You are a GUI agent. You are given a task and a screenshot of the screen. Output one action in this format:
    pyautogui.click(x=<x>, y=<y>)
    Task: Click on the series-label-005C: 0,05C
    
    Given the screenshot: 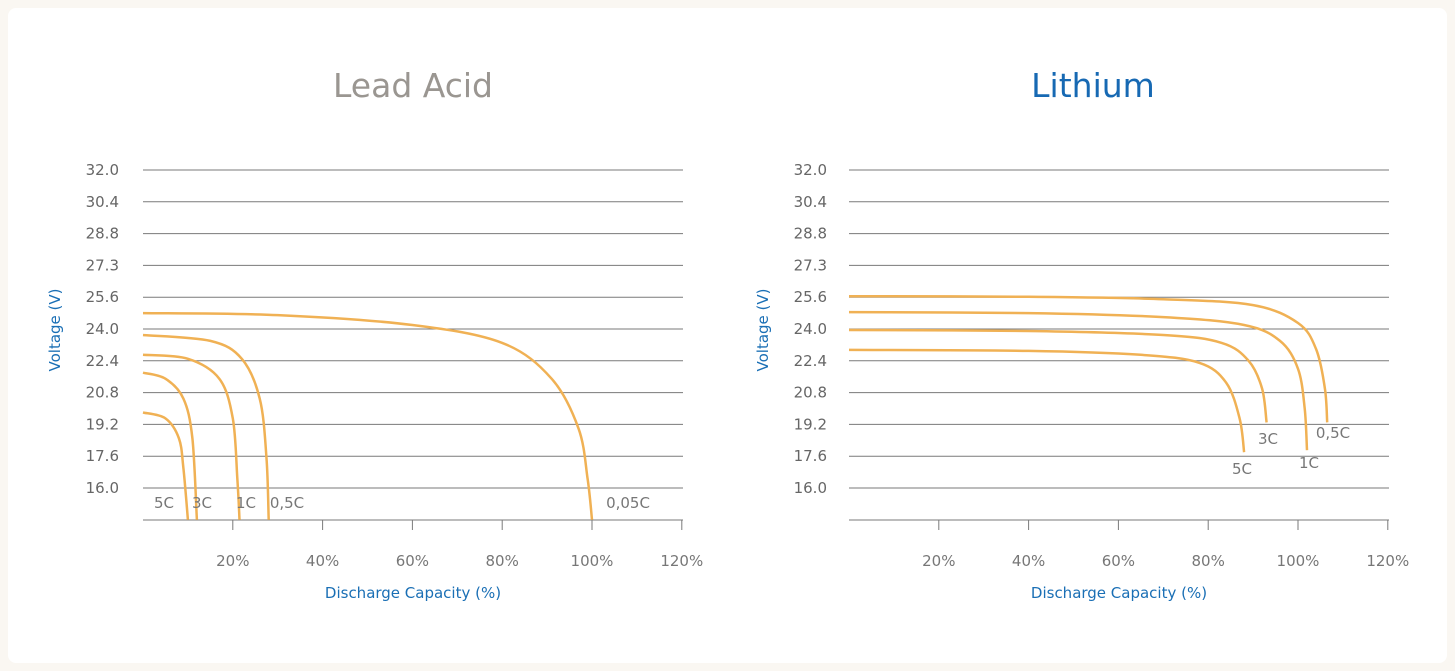 What is the action you would take?
    pyautogui.click(x=628, y=503)
    